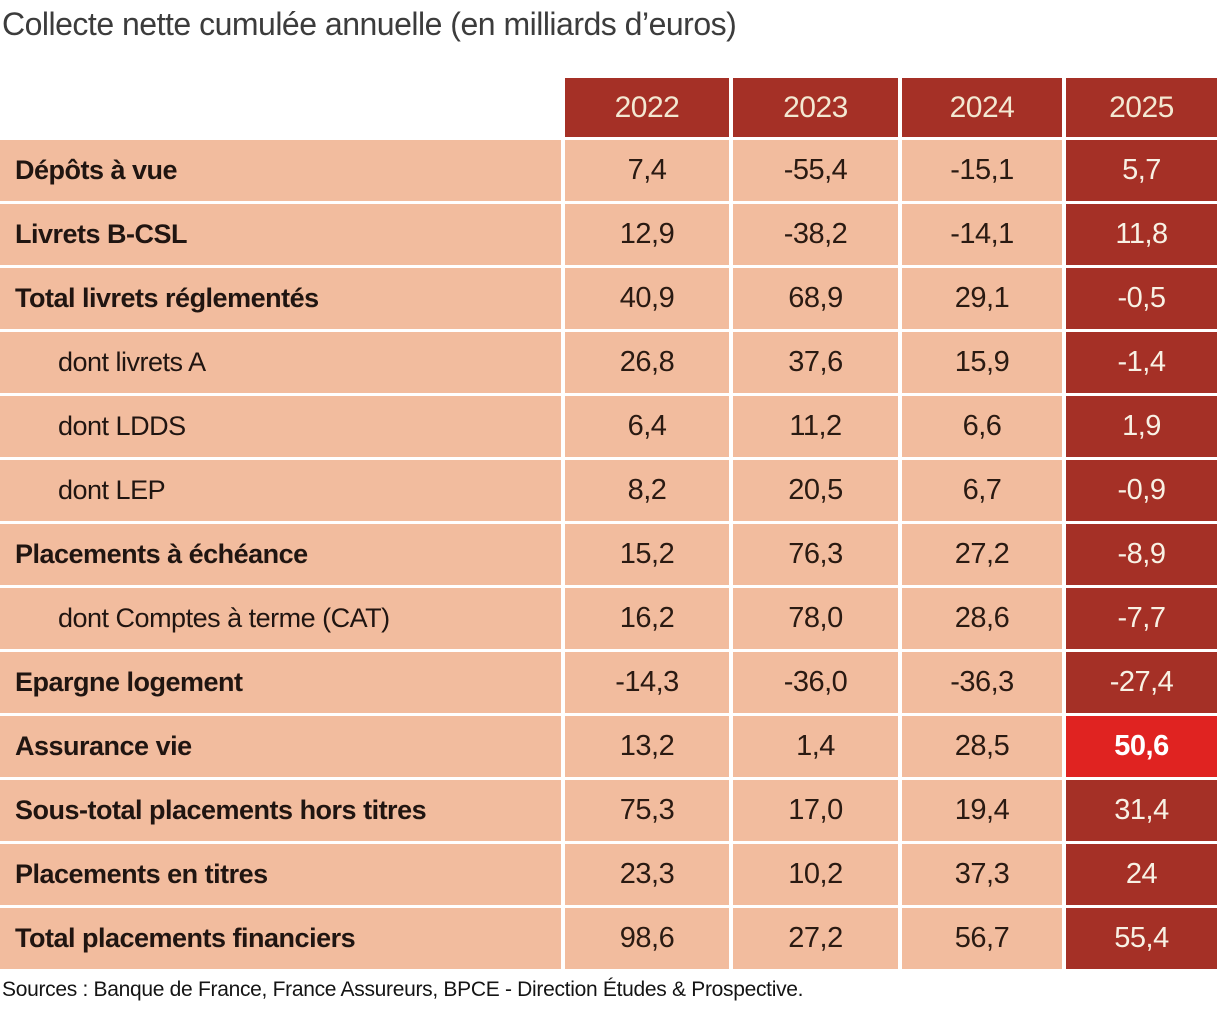 The width and height of the screenshot is (1217, 1012). Describe the element at coordinates (1141, 554) in the screenshot. I see `value-cell: -8,9` at that location.